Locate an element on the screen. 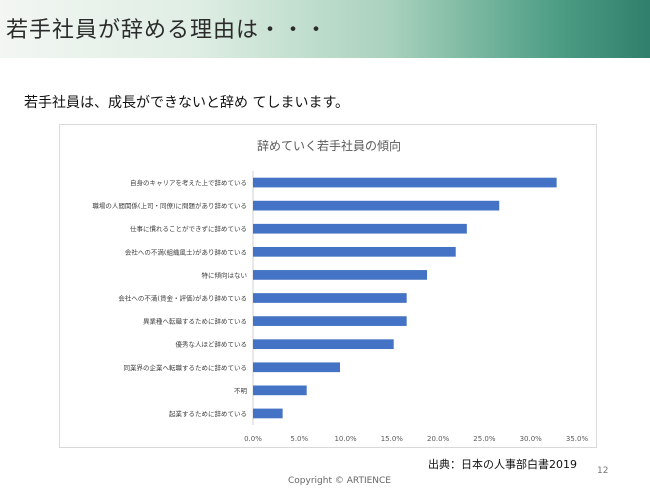  source-citation: 出典：日本の人事部白書2019 is located at coordinates (502, 464).